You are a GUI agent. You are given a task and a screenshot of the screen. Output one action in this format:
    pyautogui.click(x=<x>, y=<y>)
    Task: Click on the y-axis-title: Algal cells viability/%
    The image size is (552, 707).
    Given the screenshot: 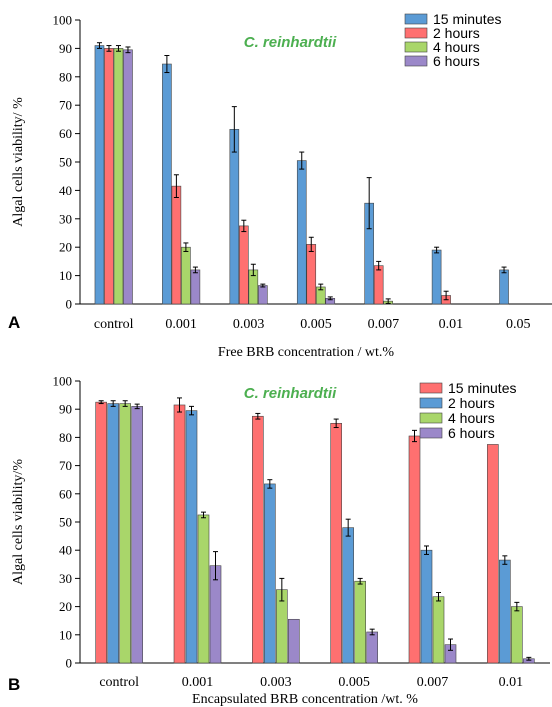 What is the action you would take?
    pyautogui.click(x=18, y=522)
    